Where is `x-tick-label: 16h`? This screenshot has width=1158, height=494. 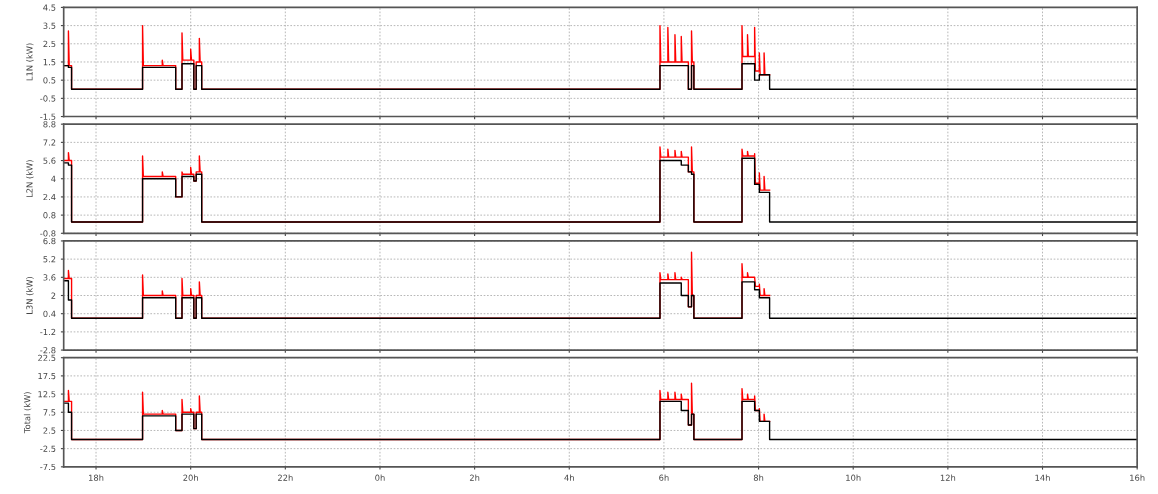
x-tick-label: 16h is located at coordinates (1137, 477).